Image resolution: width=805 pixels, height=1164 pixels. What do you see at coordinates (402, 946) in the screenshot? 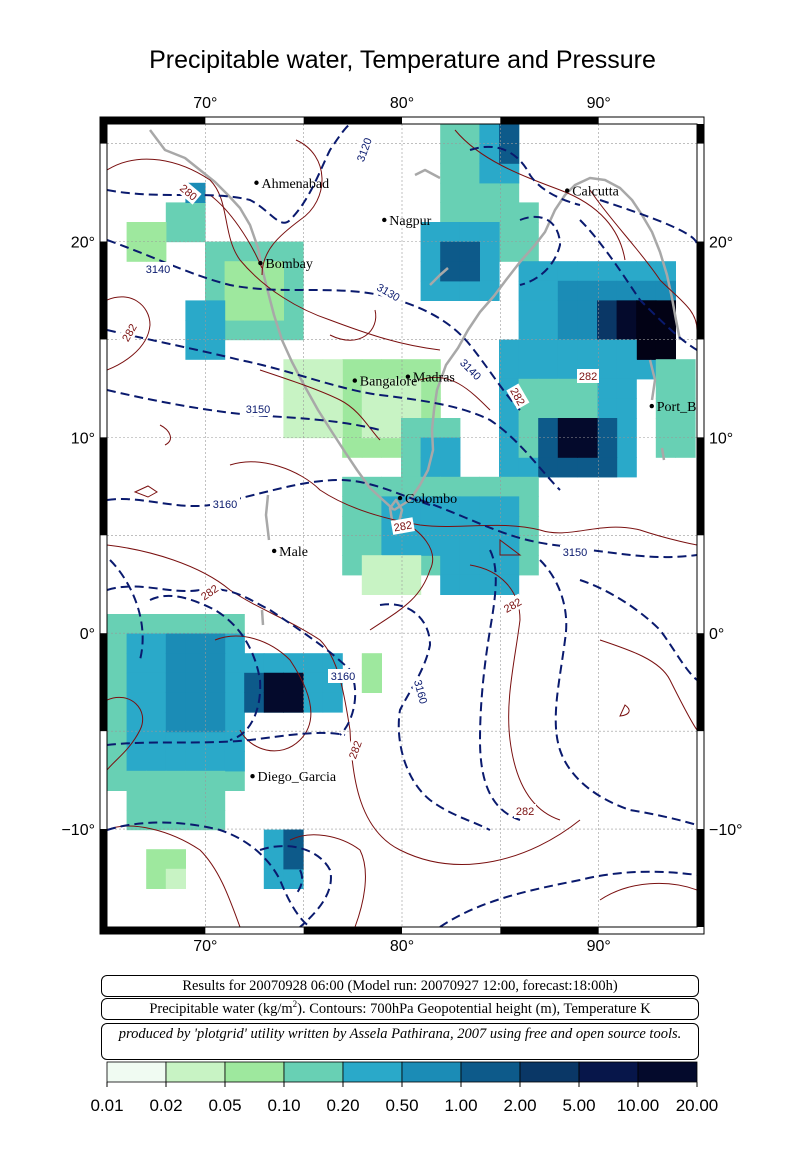
I see `lon-tick-bottom: 80°` at bounding box center [402, 946].